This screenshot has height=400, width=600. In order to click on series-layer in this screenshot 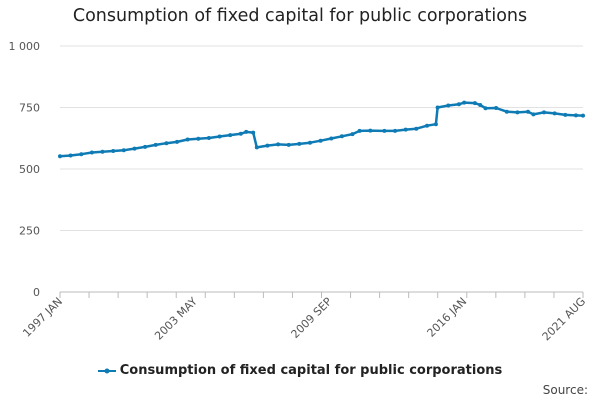, I will do `click(321, 129)`.